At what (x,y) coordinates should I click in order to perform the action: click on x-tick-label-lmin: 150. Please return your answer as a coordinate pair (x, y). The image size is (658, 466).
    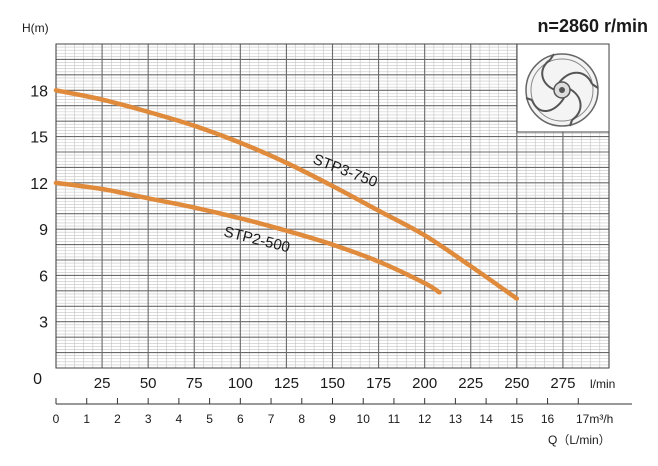
    Looking at the image, I should click on (332, 383).